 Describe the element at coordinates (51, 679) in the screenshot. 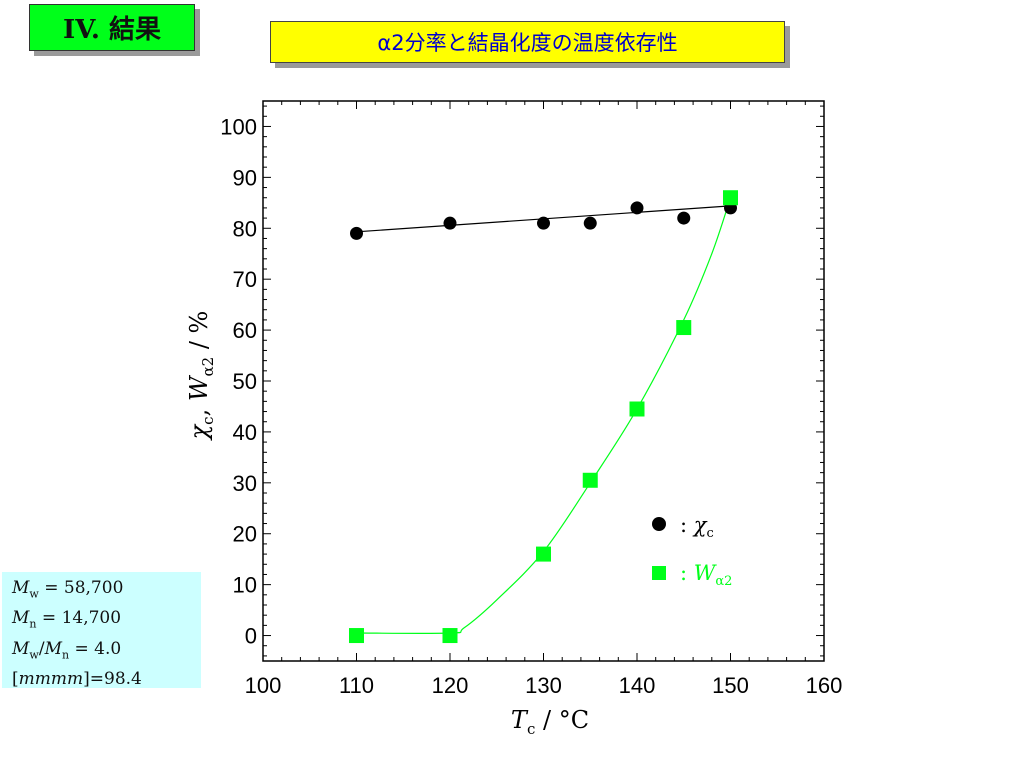

I see `info-tacticity-symbol: mmmm` at that location.